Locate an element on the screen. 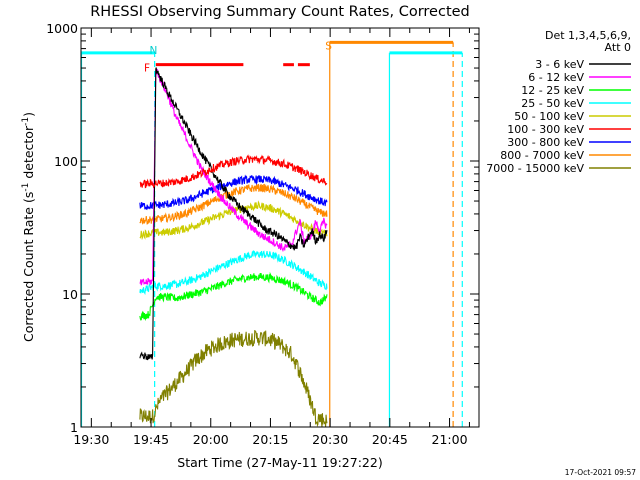  x-tick-label: 19:45 is located at coordinates (151, 439).